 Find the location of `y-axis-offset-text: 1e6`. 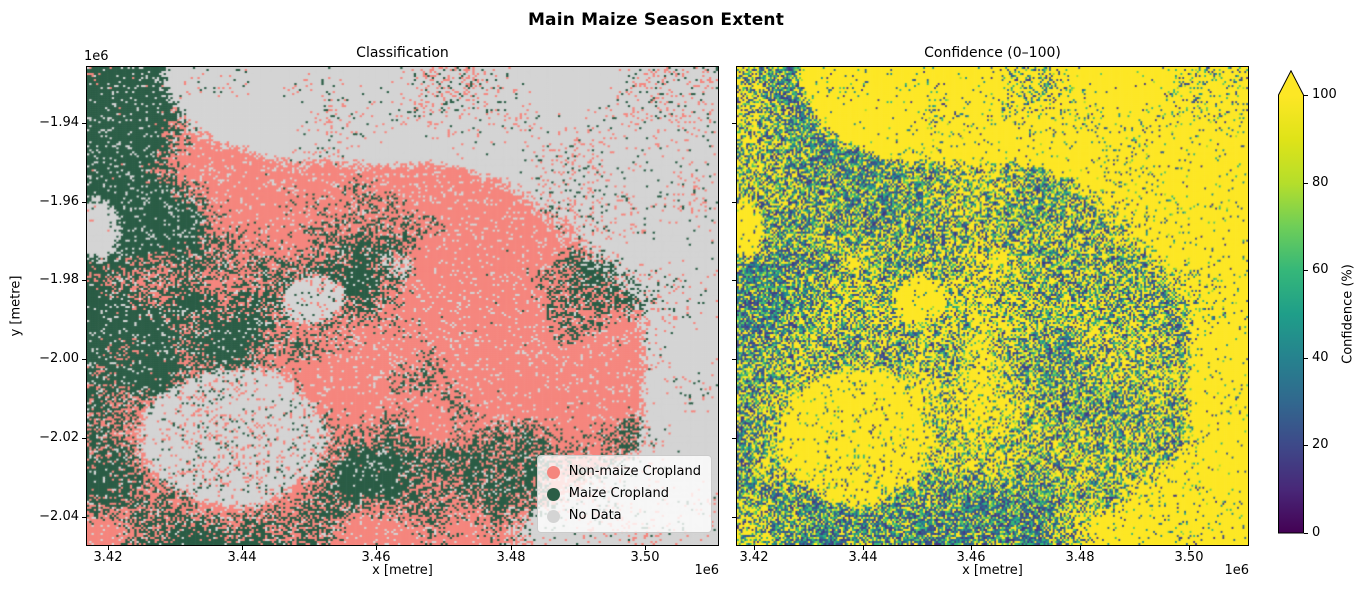

y-axis-offset-text: 1e6 is located at coordinates (96, 56).